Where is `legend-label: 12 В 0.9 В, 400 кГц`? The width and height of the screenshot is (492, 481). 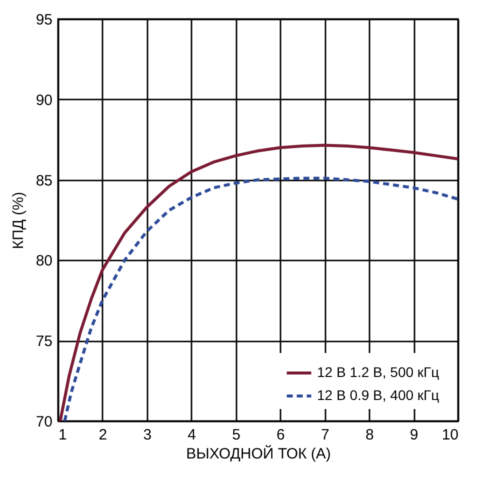
legend-label: 12 В 0.9 В, 400 кГц is located at coordinates (378, 395).